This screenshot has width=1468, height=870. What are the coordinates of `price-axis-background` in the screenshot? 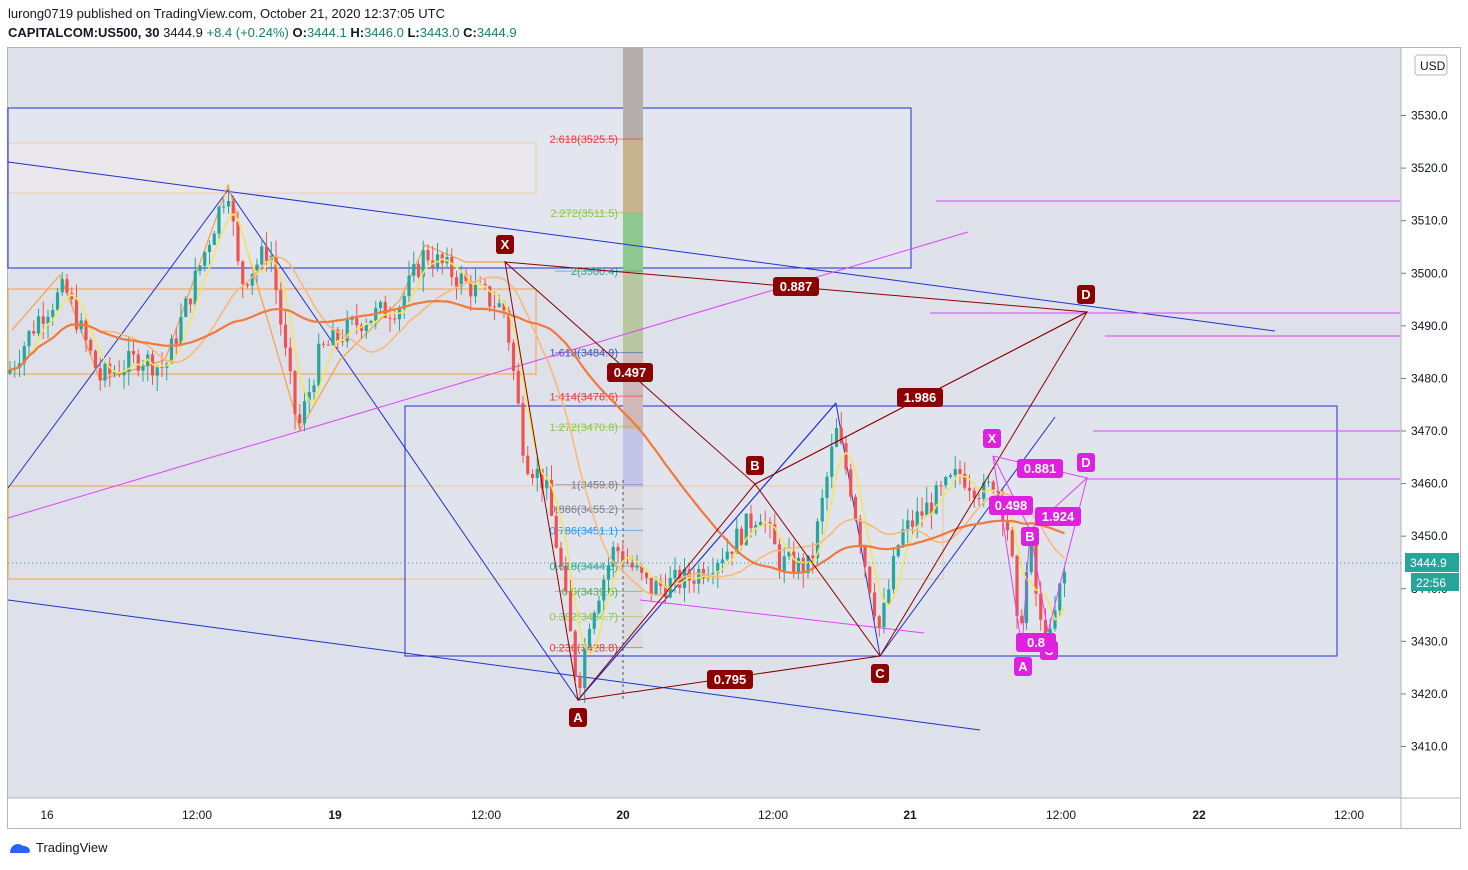 It's located at (1430, 423).